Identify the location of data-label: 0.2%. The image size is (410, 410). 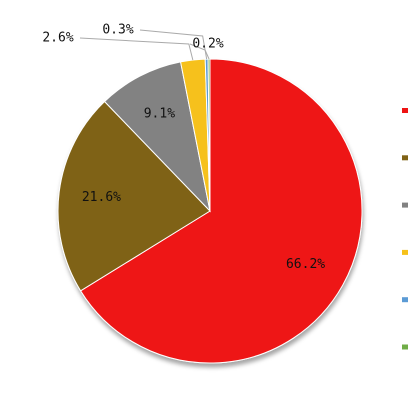
(207, 44).